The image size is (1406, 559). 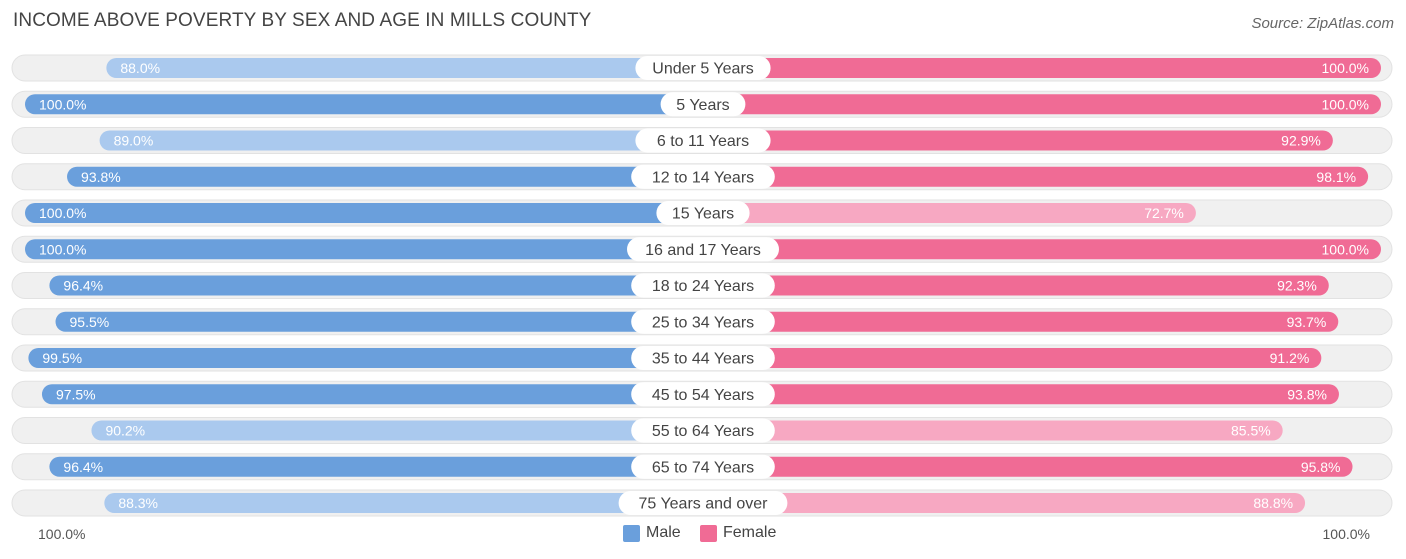 What do you see at coordinates (750, 532) in the screenshot?
I see `legend-female-label: Female` at bounding box center [750, 532].